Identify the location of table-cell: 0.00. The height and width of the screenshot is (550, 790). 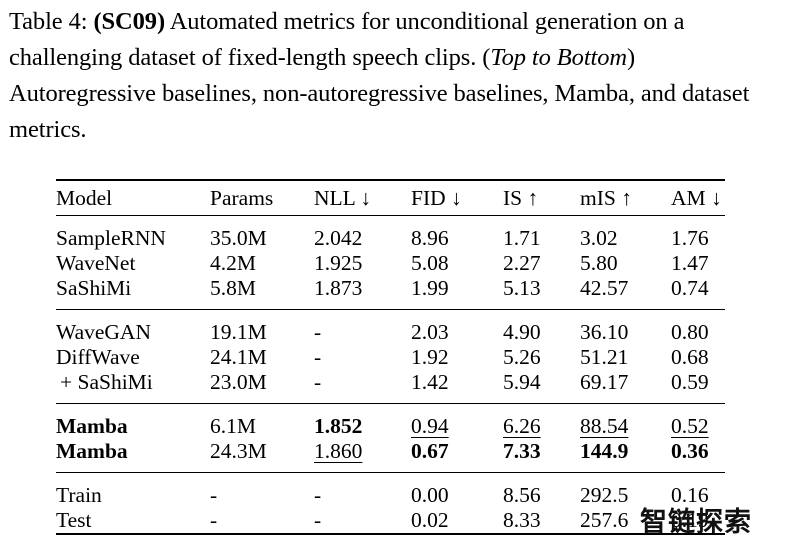
(457, 490).